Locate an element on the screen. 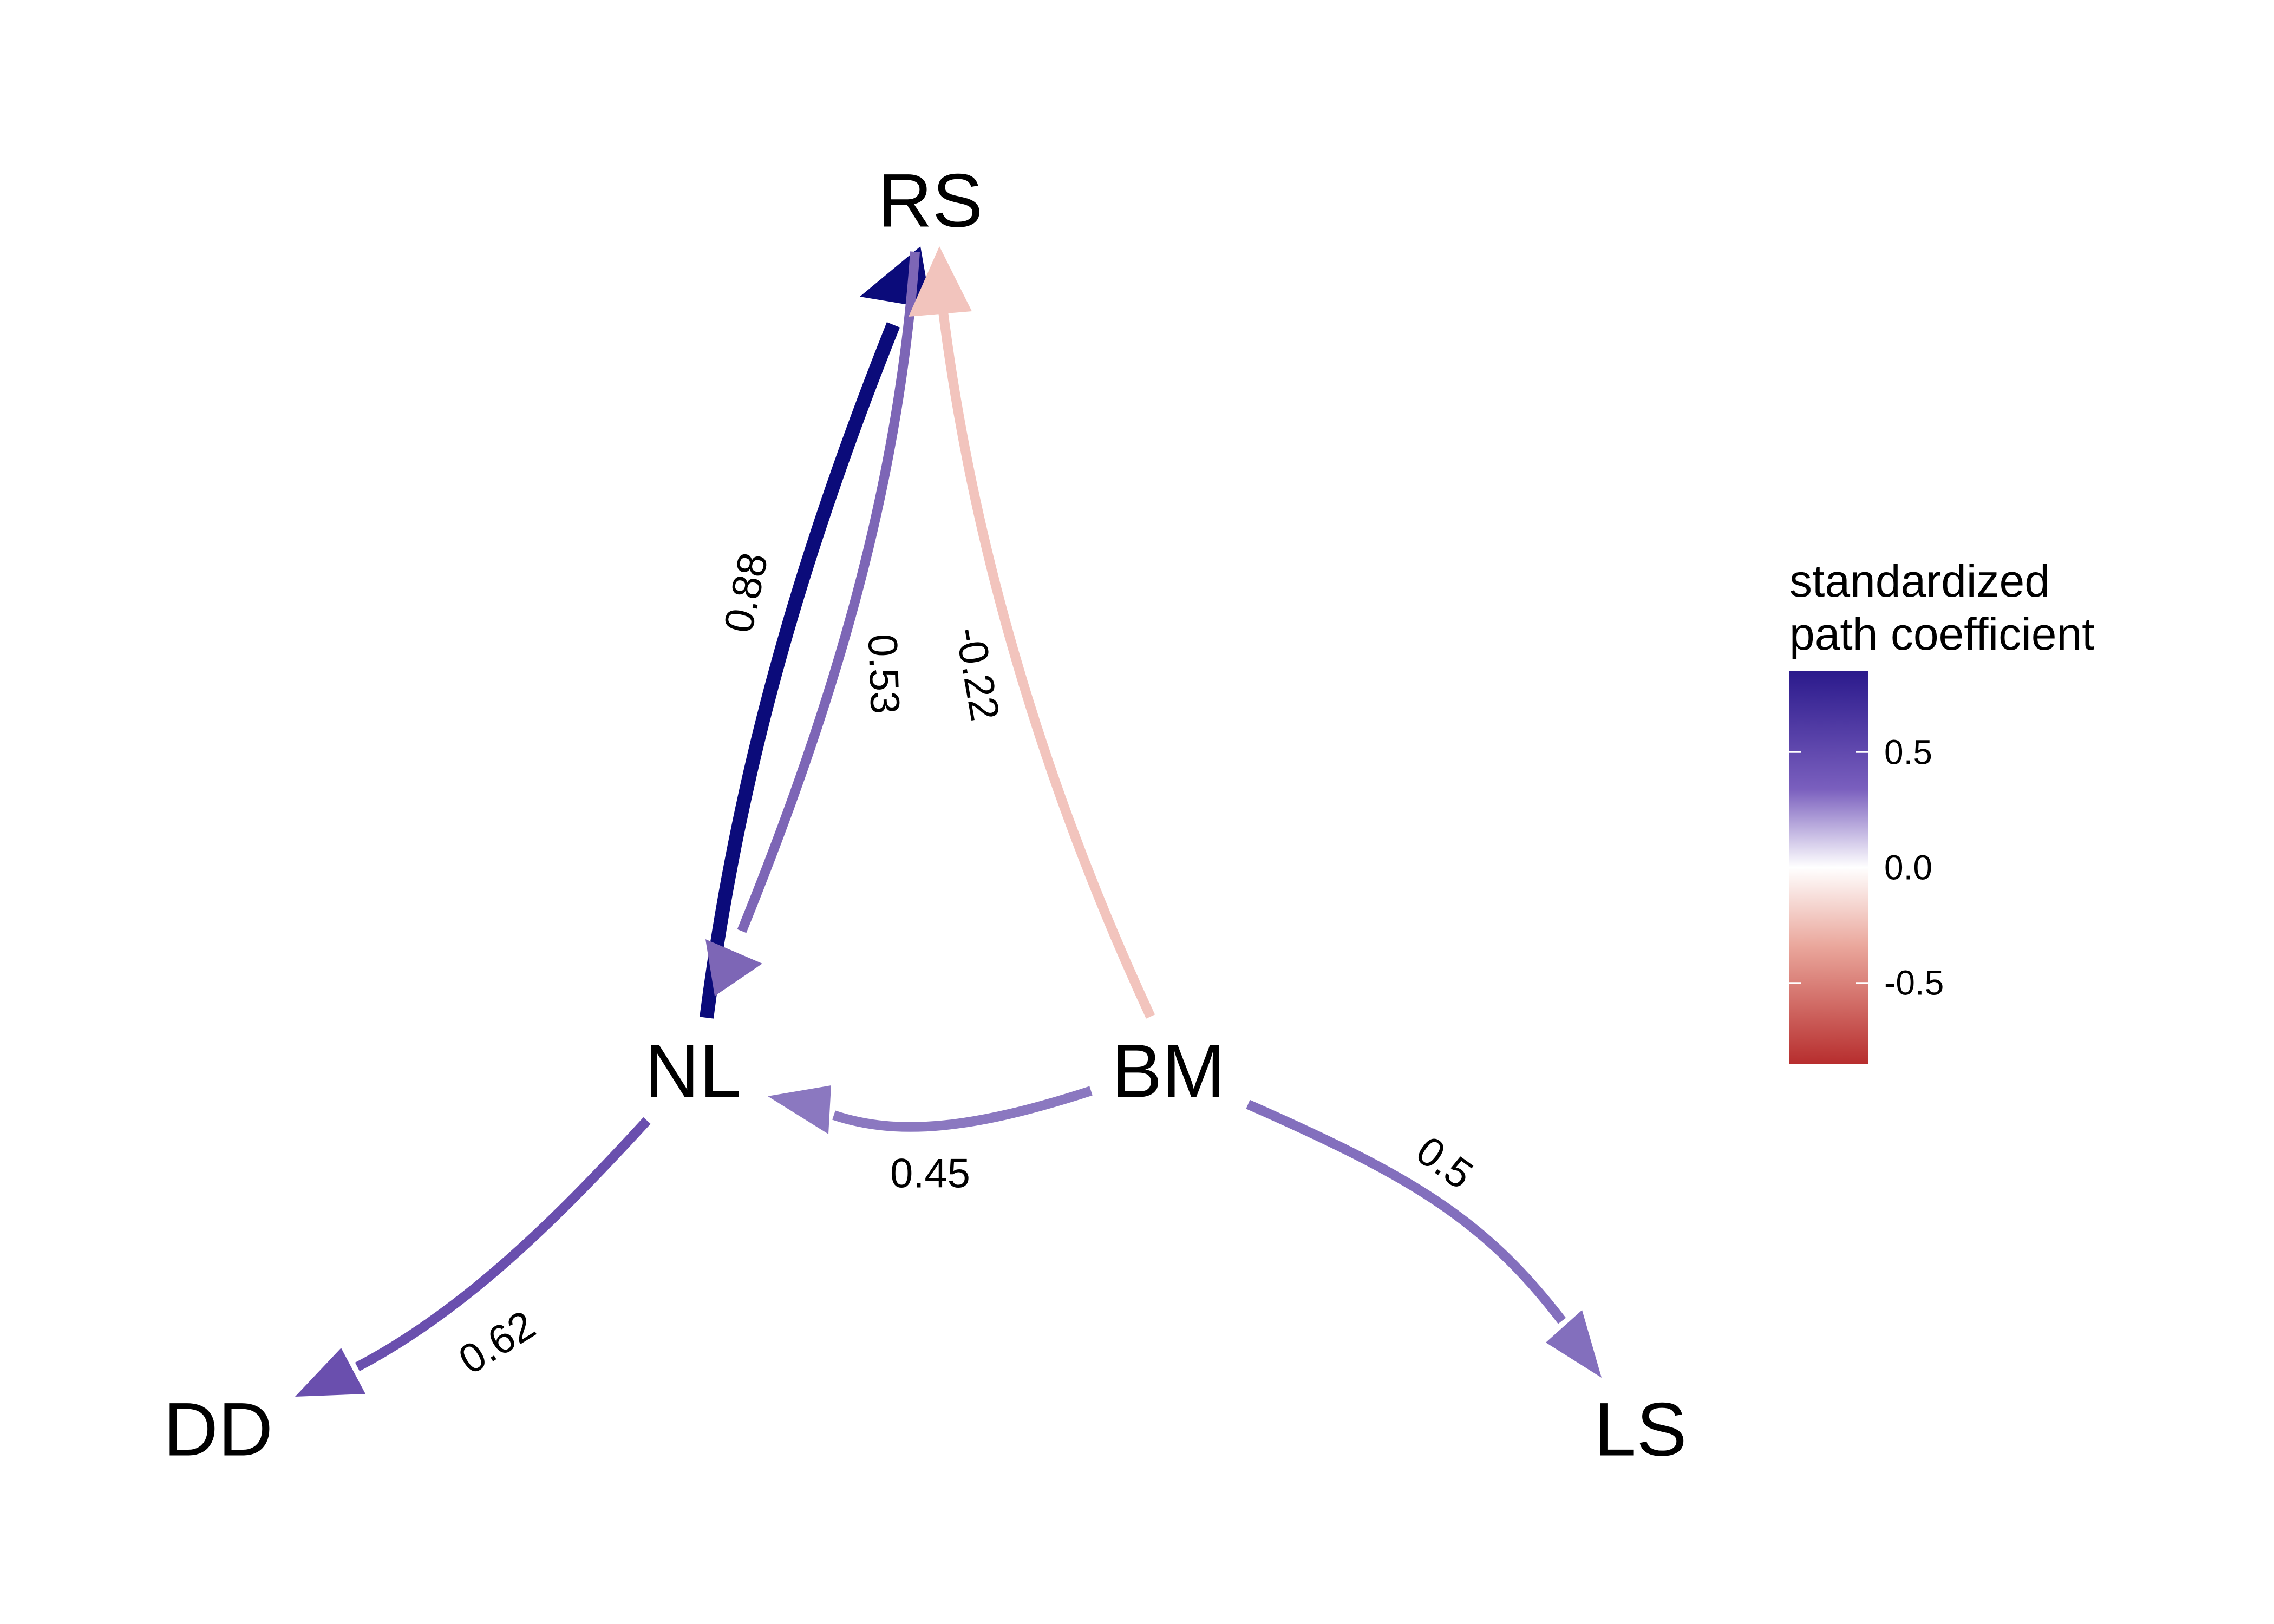 Image resolution: width=2274 pixels, height=1624 pixels. legend-title-line2: path coefficient is located at coordinates (1942, 633).